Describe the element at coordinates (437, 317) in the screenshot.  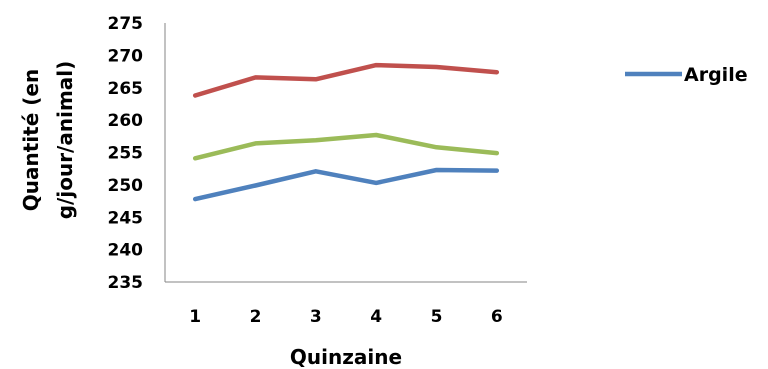
I see `x-tick-label: 5` at that location.